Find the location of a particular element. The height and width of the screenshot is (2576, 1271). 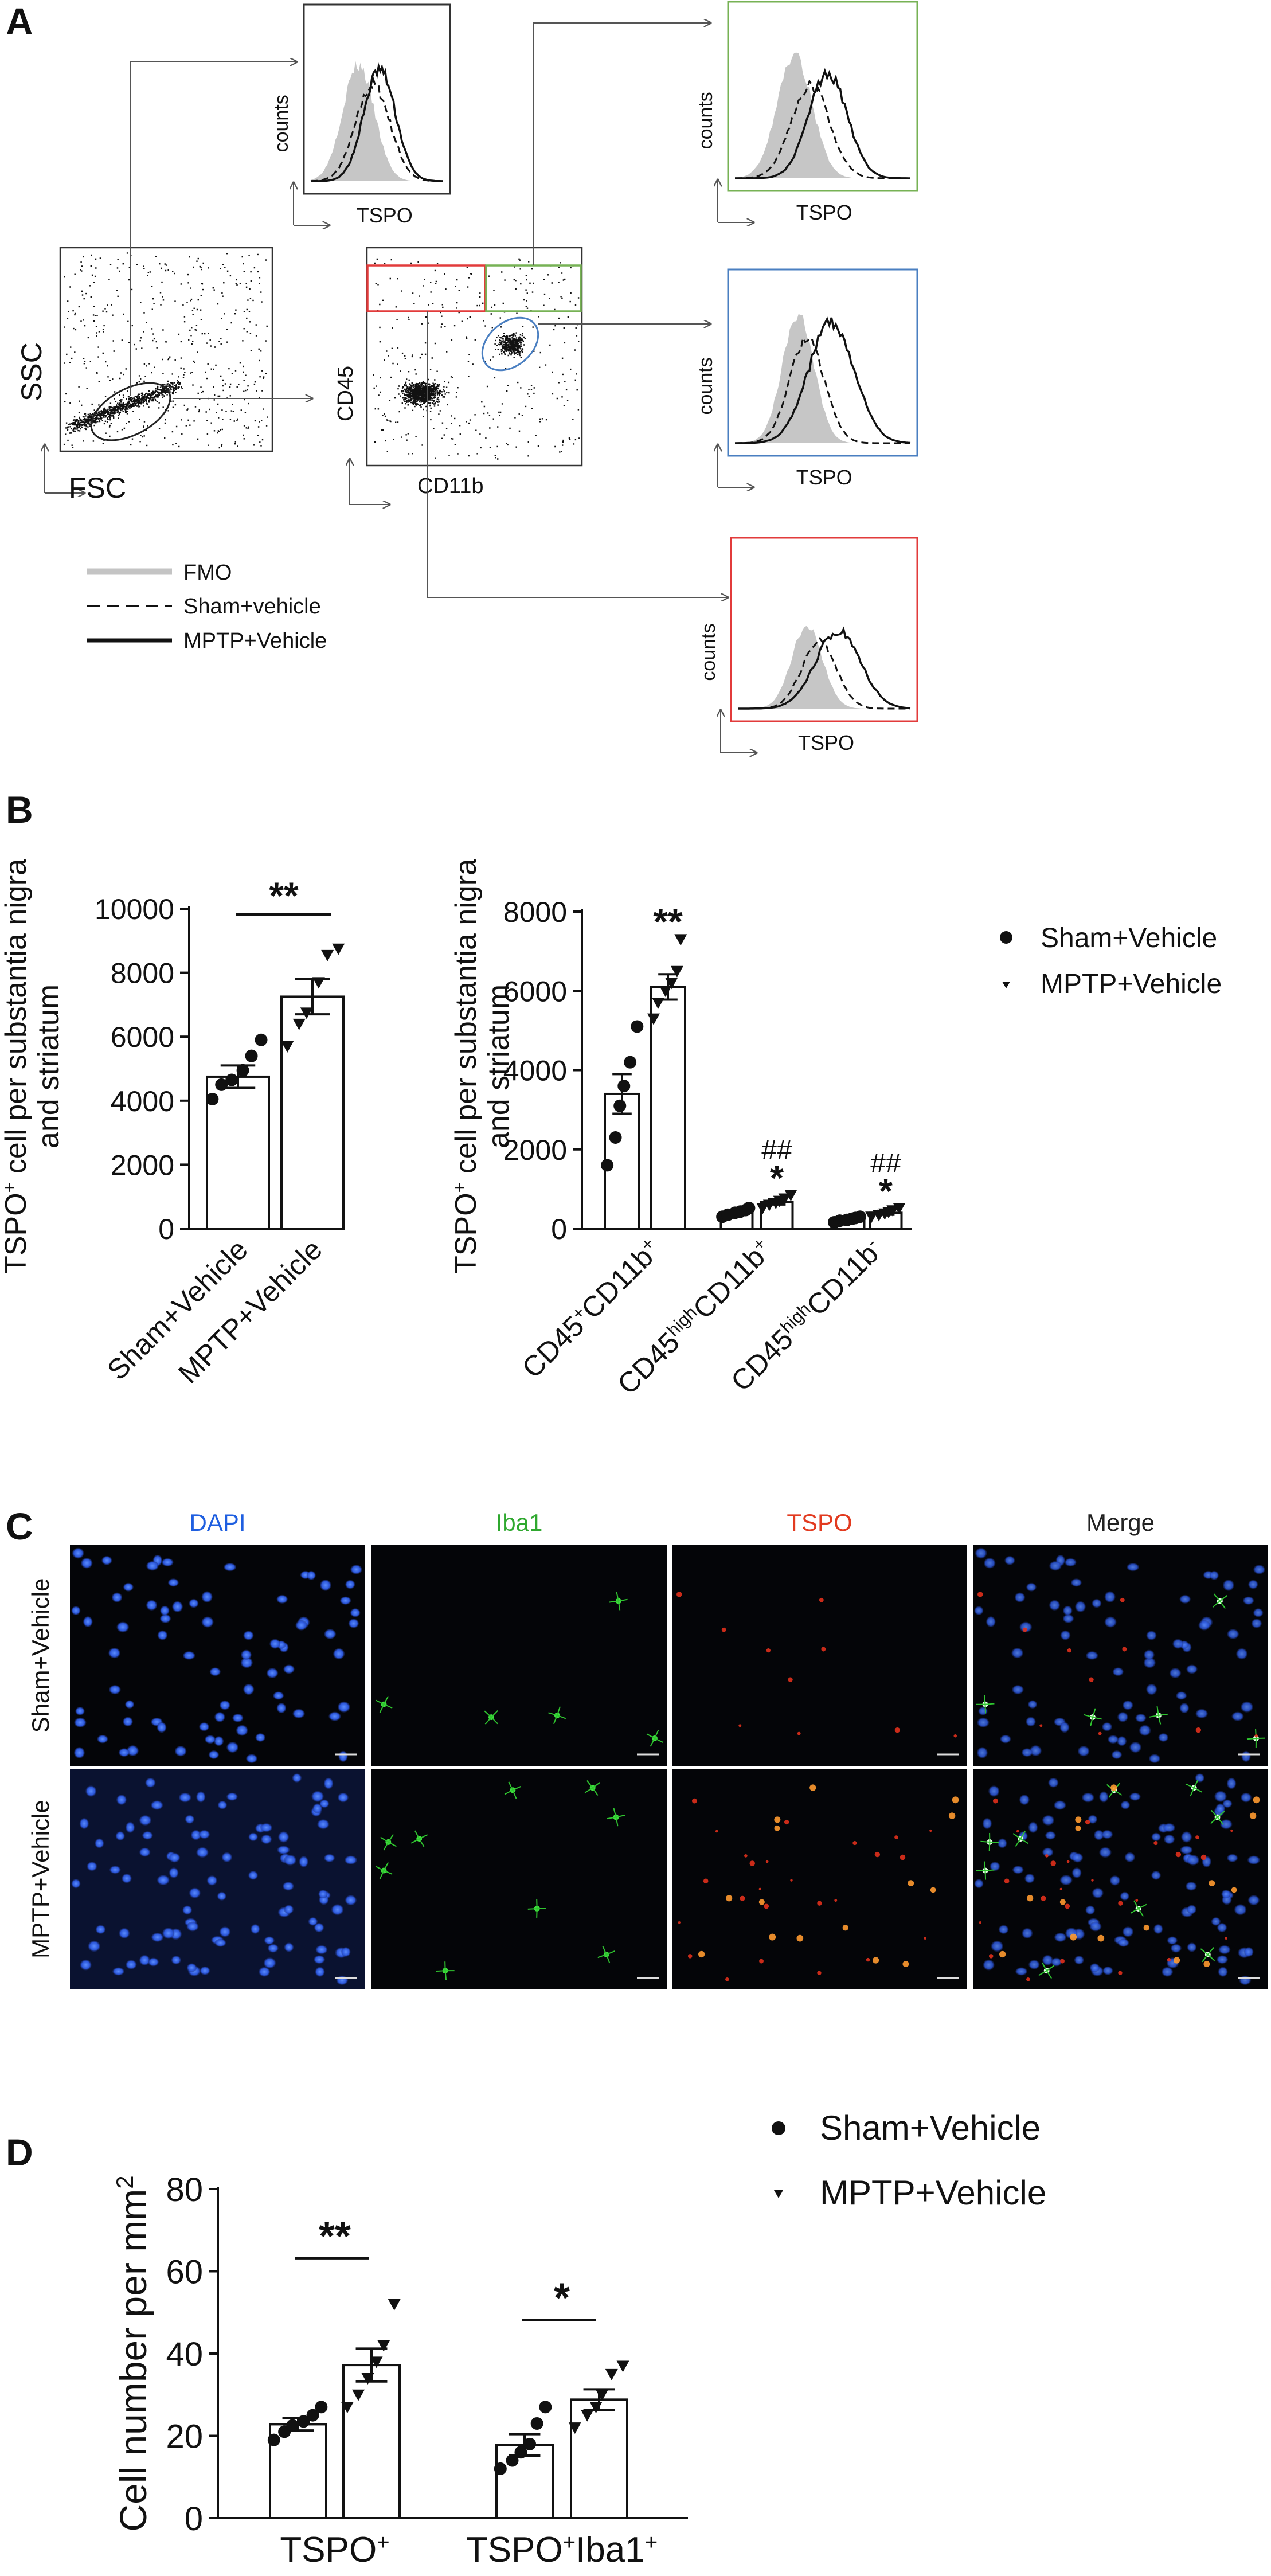

micrograph-image is located at coordinates (217, 1655).